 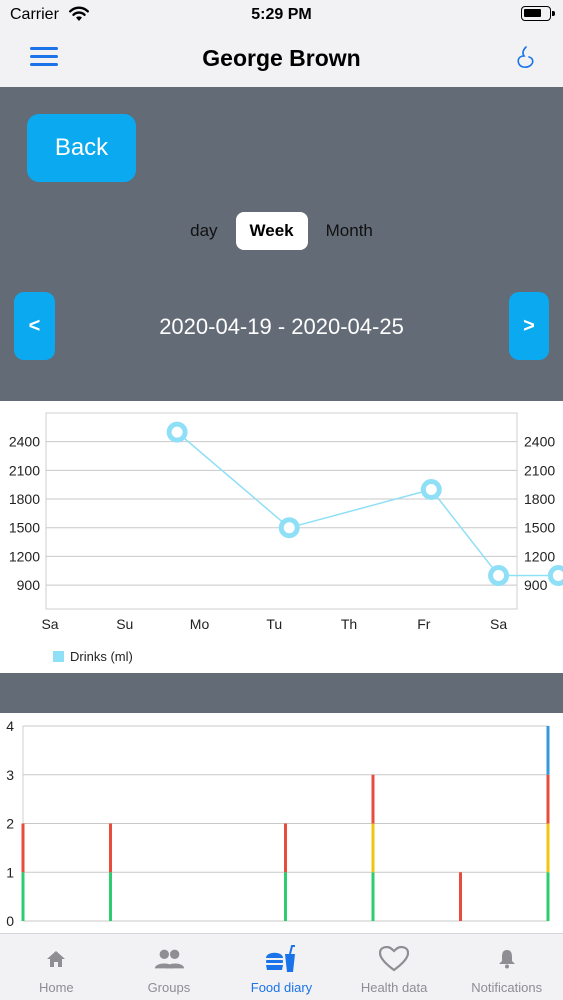 I want to click on y-tick-label: 0, so click(x=10, y=921).